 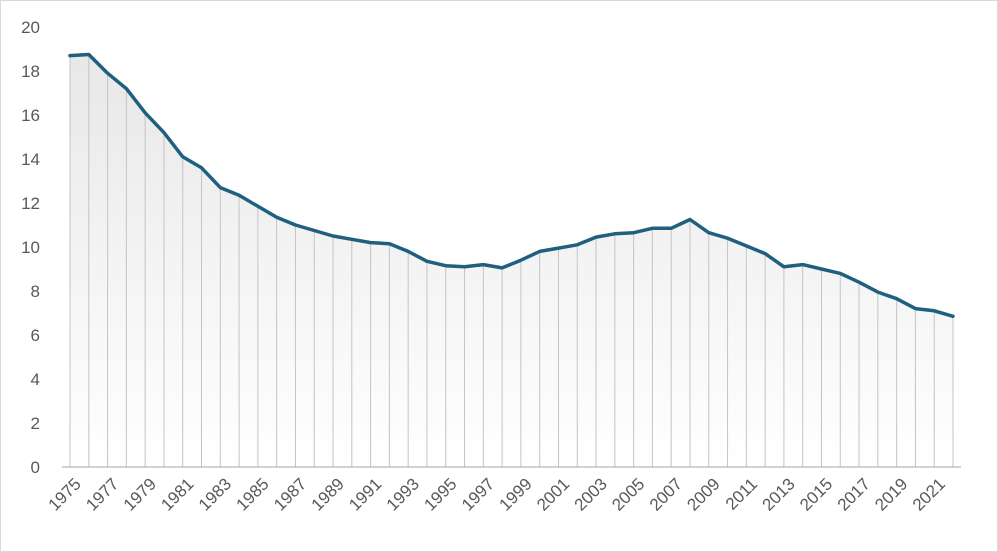 I want to click on x-tick-label: 2013, so click(x=779, y=494).